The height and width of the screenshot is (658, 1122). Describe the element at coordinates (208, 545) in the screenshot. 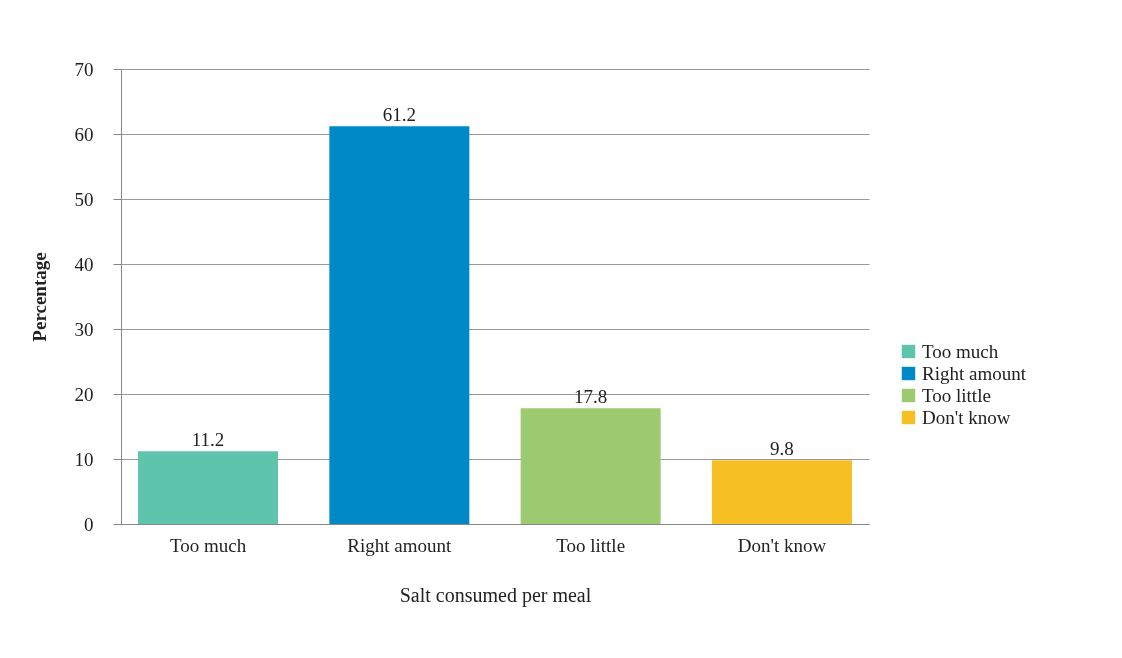

I see `x-tick-label: Too much` at that location.